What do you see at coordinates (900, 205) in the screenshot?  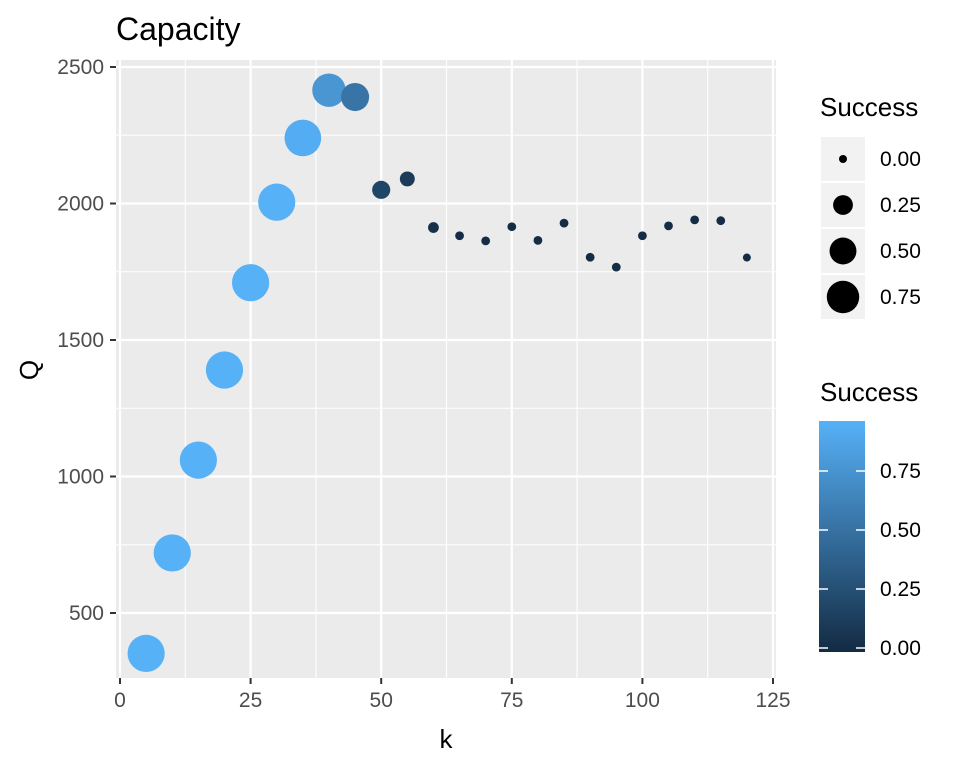 I see `size-legend-label: 0.25` at bounding box center [900, 205].